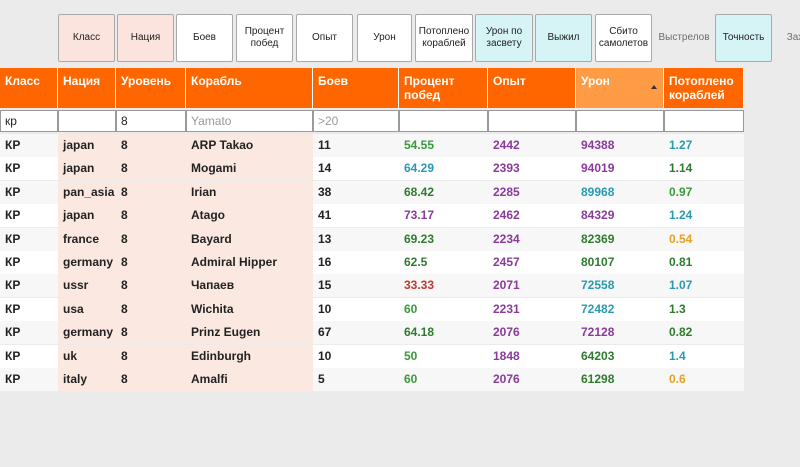 The height and width of the screenshot is (467, 800). Describe the element at coordinates (620, 309) in the screenshot. I see `cell-damage: 72482` at that location.